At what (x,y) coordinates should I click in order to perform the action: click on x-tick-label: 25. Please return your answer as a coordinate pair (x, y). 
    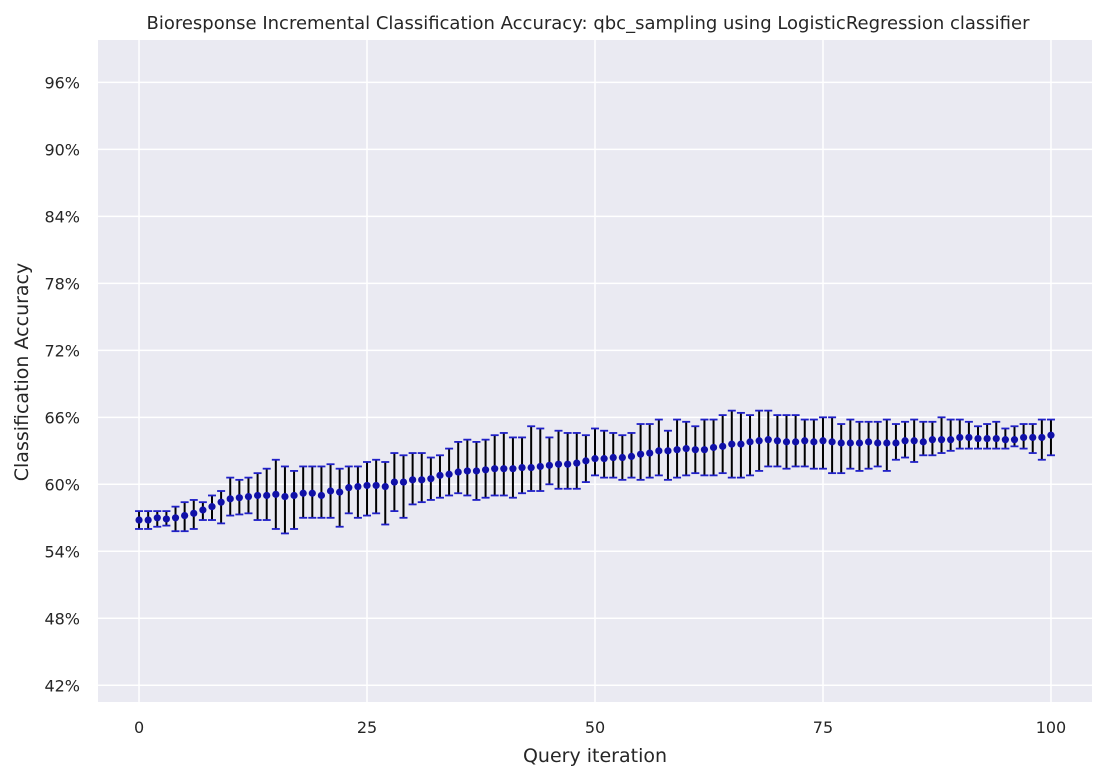
    Looking at the image, I should click on (367, 727).